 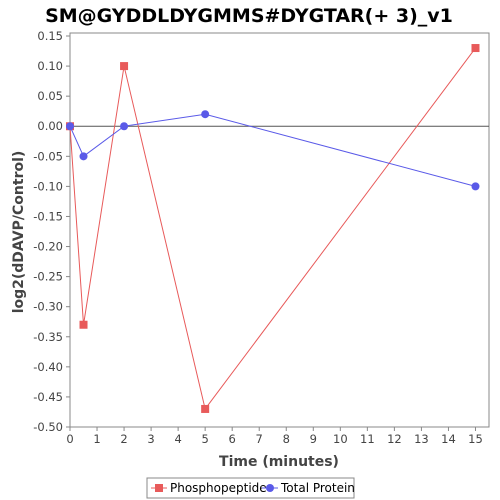 I want to click on y-tick-label: 0.10, so click(x=50, y=66).